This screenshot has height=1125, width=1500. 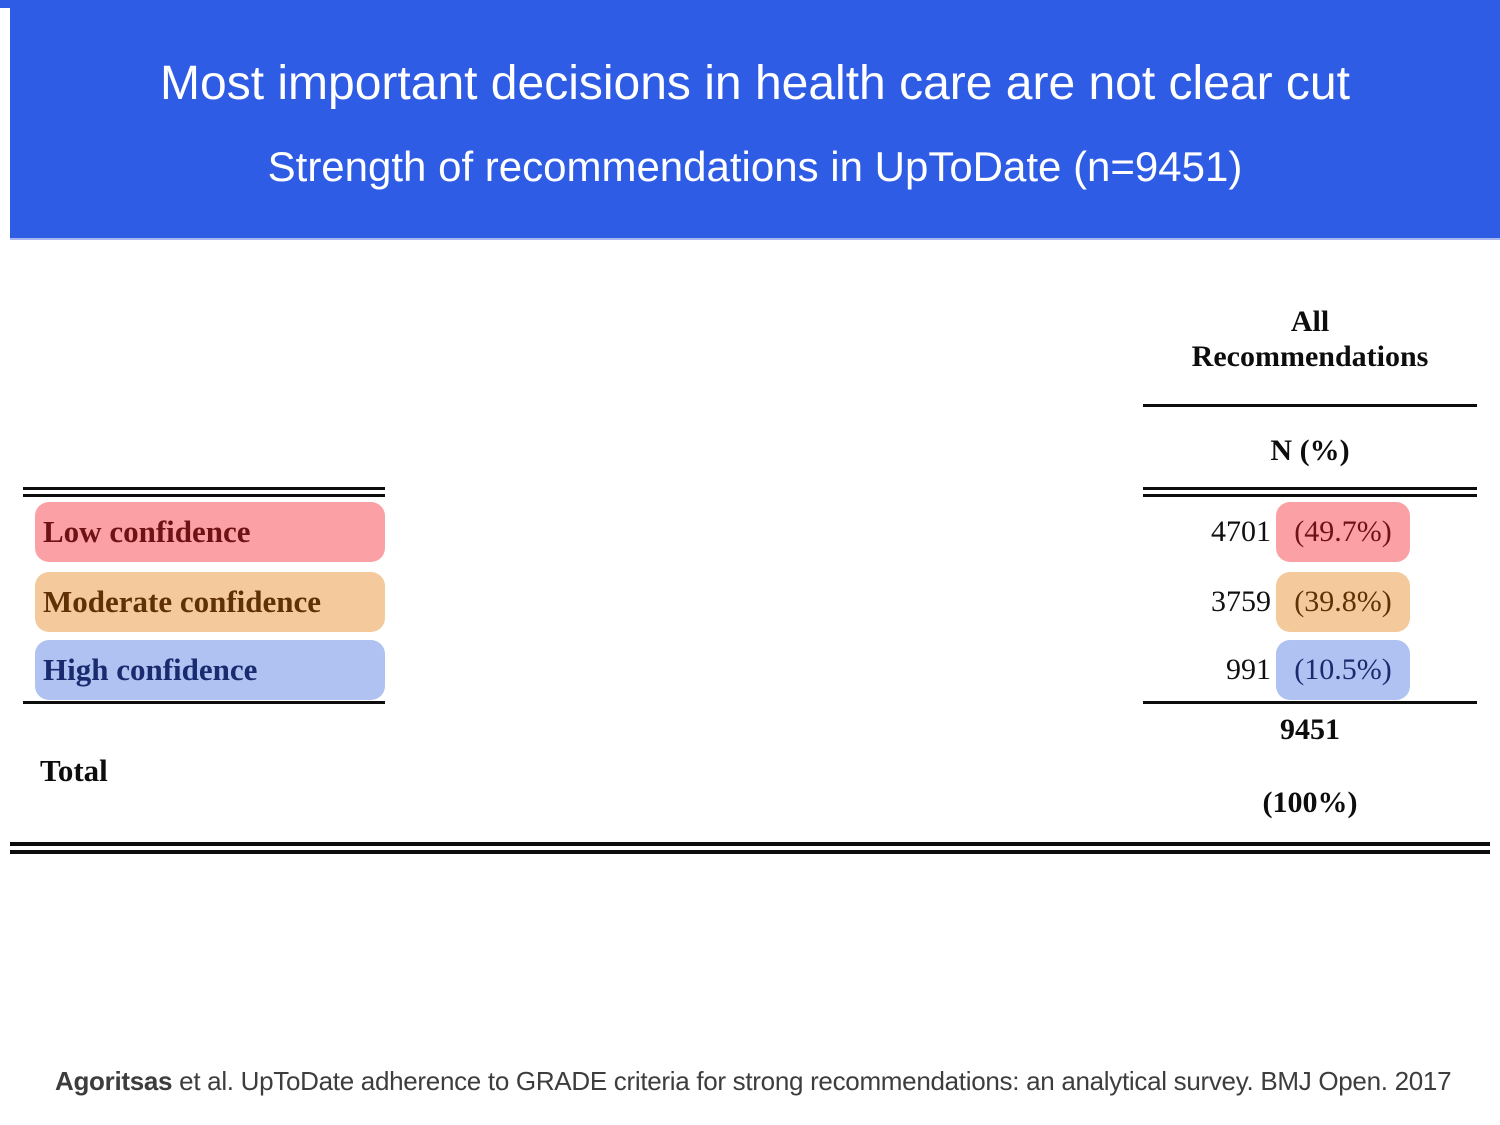 What do you see at coordinates (1310, 356) in the screenshot?
I see `column-header-line2: Recommendations` at bounding box center [1310, 356].